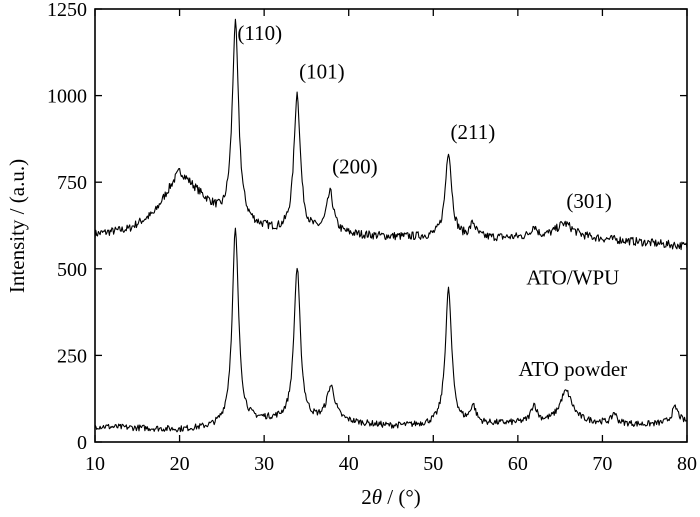 The height and width of the screenshot is (517, 700). Describe the element at coordinates (180, 464) in the screenshot. I see `x-tick-label: 20` at that location.